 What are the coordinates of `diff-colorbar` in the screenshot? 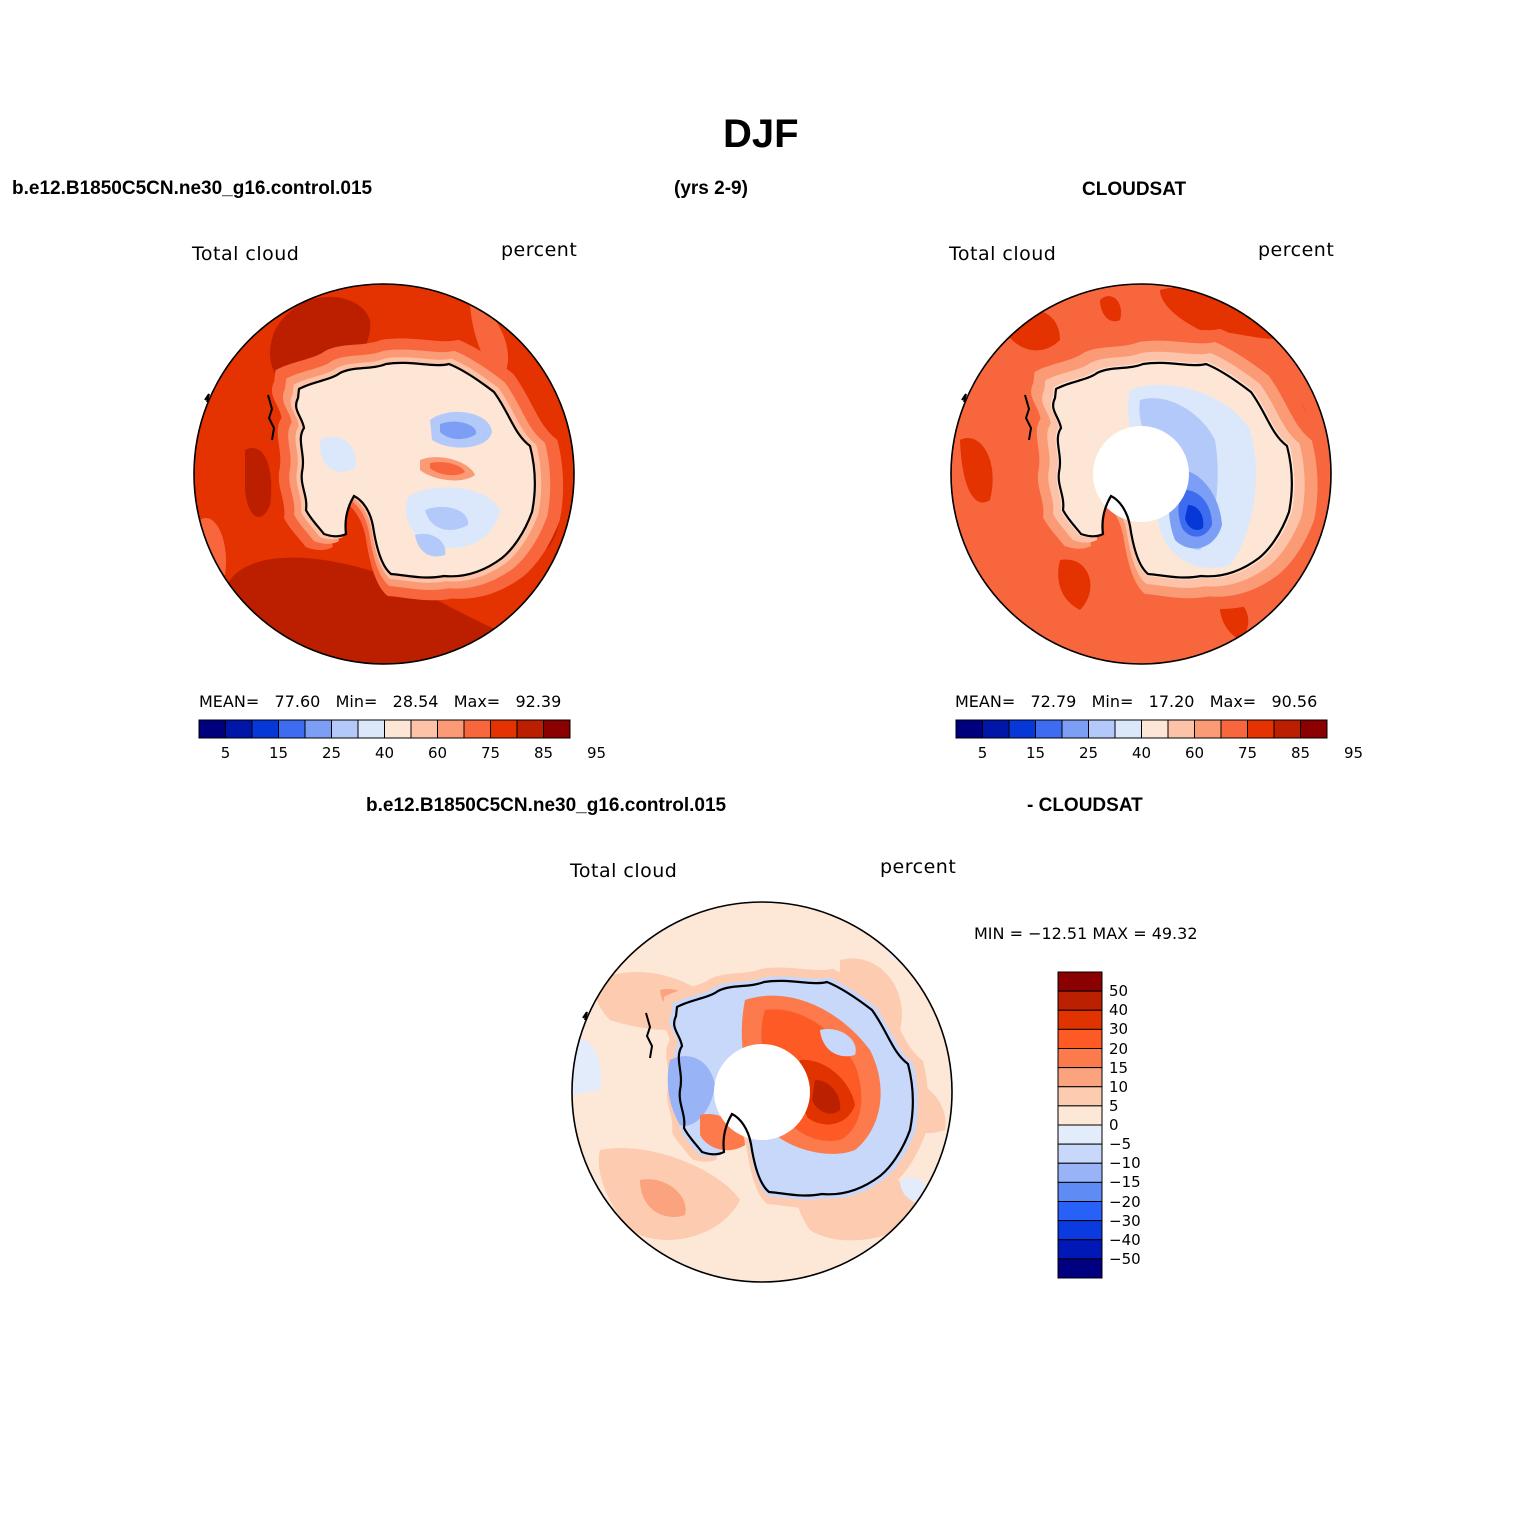 It's located at (1080, 1125).